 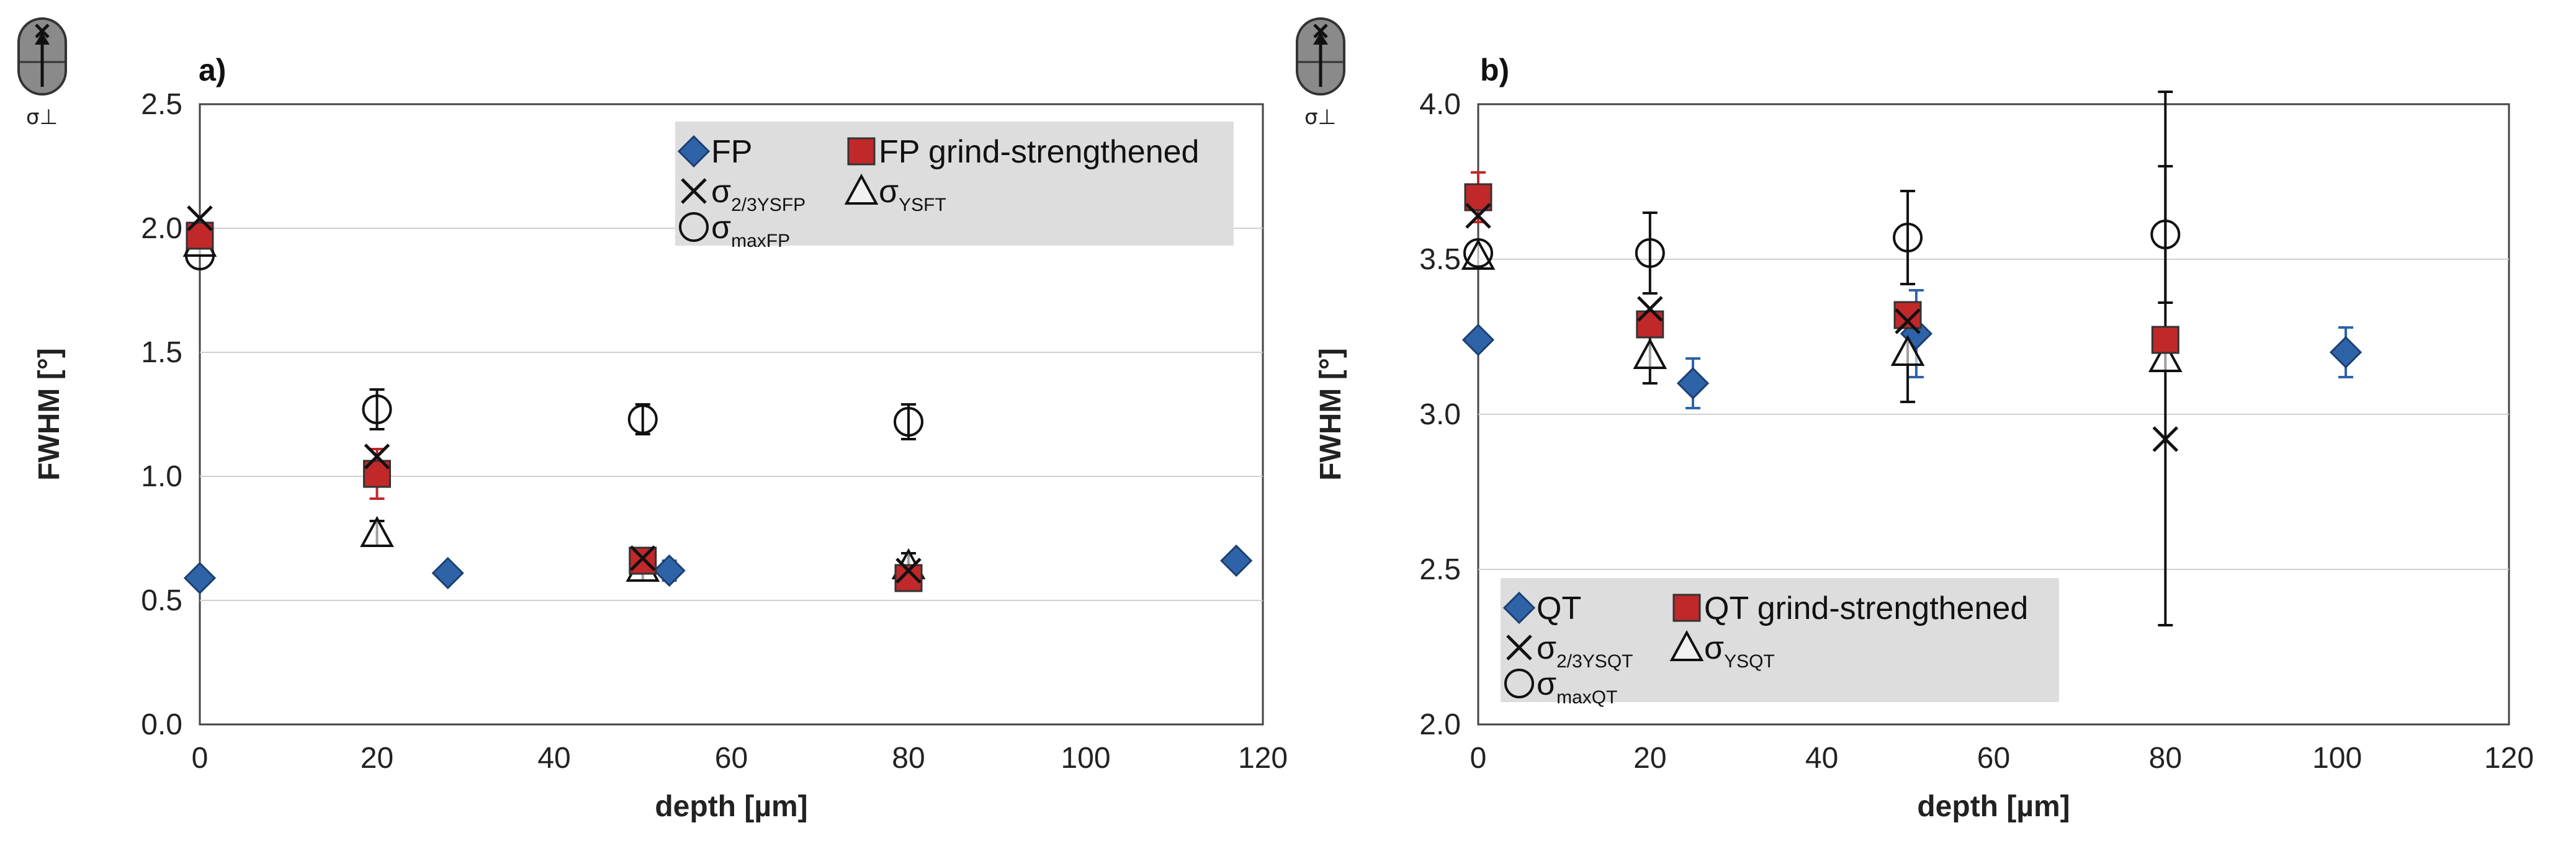 I want to click on legend-marker-a-square, so click(x=861, y=151).